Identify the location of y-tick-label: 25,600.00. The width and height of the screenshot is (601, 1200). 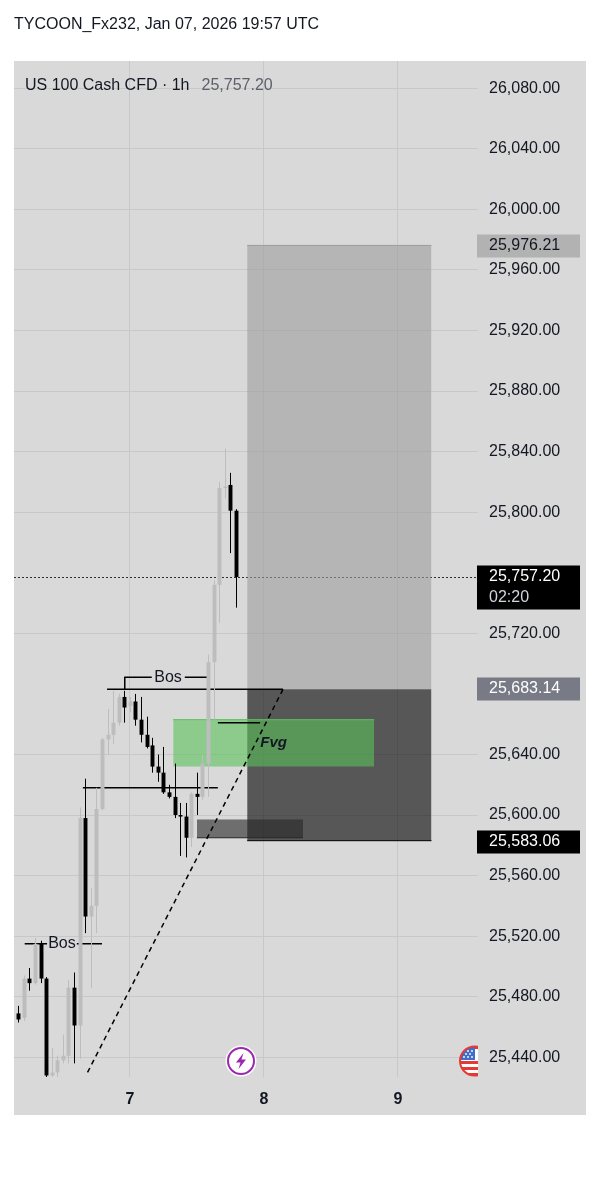
(525, 814).